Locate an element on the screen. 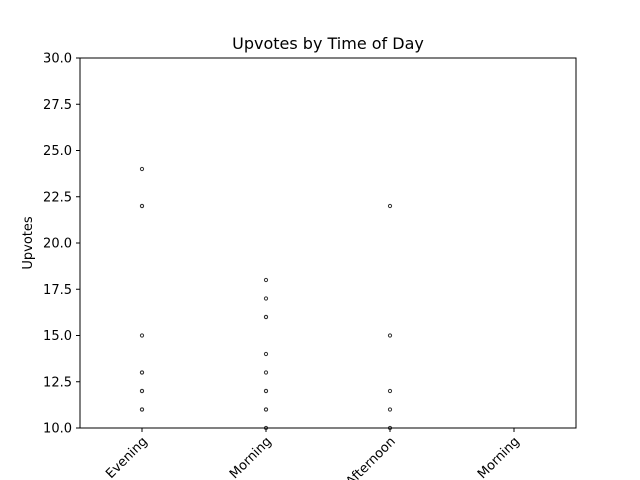 This screenshot has width=640, height=480. y-tick-label: 12.5 is located at coordinates (57, 382).